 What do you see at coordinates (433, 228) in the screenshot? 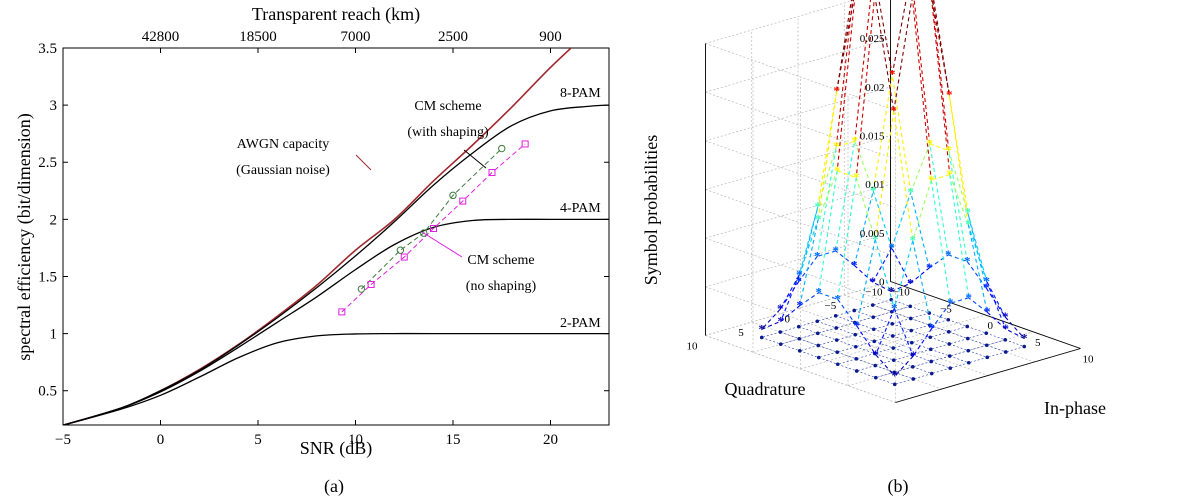
I see `marker-group` at bounding box center [433, 228].